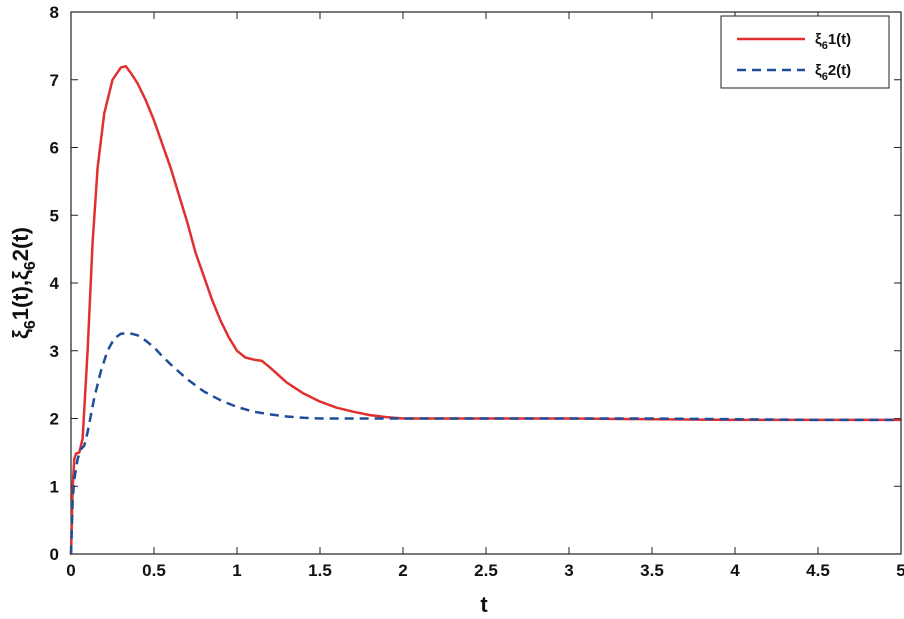  What do you see at coordinates (825, 46) in the screenshot?
I see `legend-label-series-1-sub: 6` at bounding box center [825, 46].